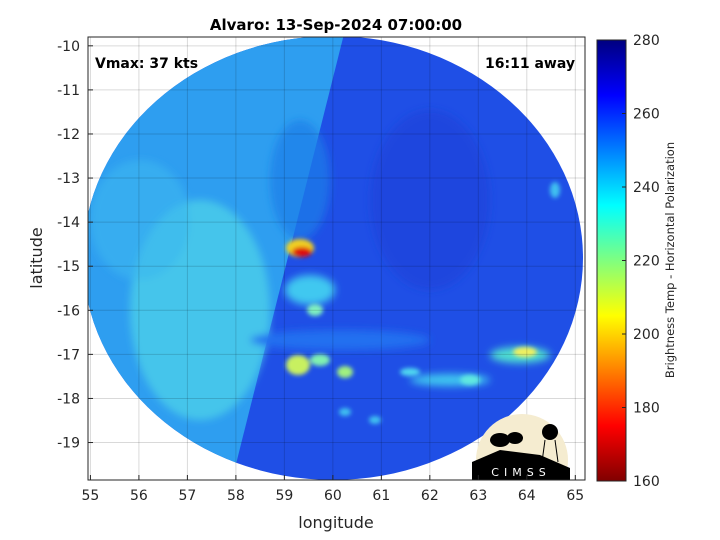  What do you see at coordinates (91, 496) in the screenshot?
I see `x-tick-label: 55` at bounding box center [91, 496].